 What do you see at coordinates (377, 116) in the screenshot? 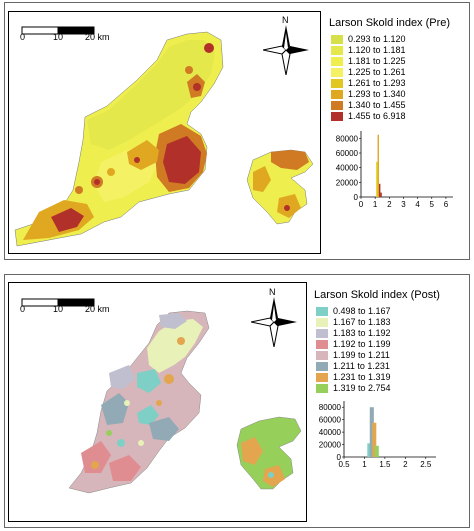
I see `pre-legend-label: 1.455 to 6.918` at bounding box center [377, 116].